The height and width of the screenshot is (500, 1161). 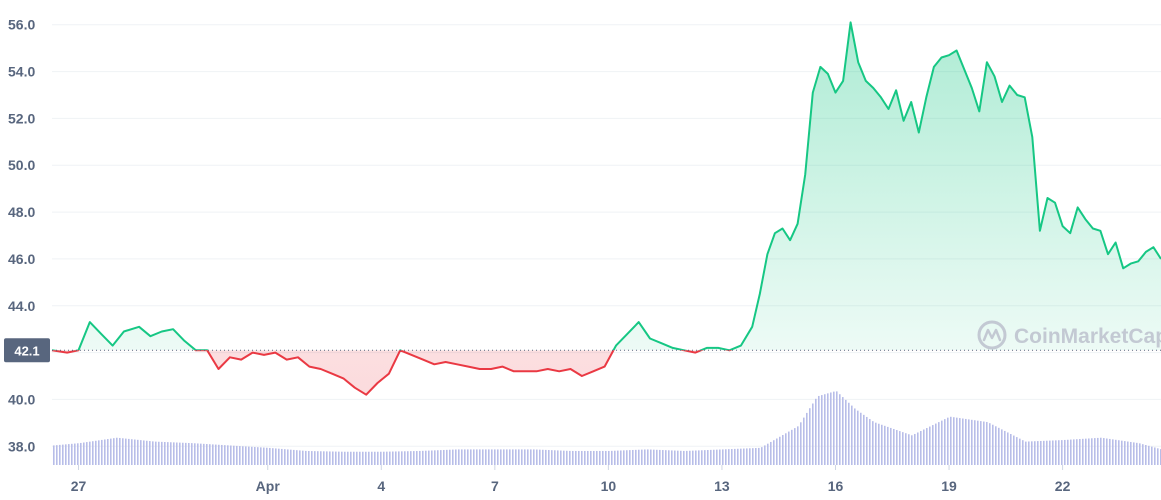 What do you see at coordinates (1063, 486) in the screenshot?
I see `x-tick-label: 22` at bounding box center [1063, 486].